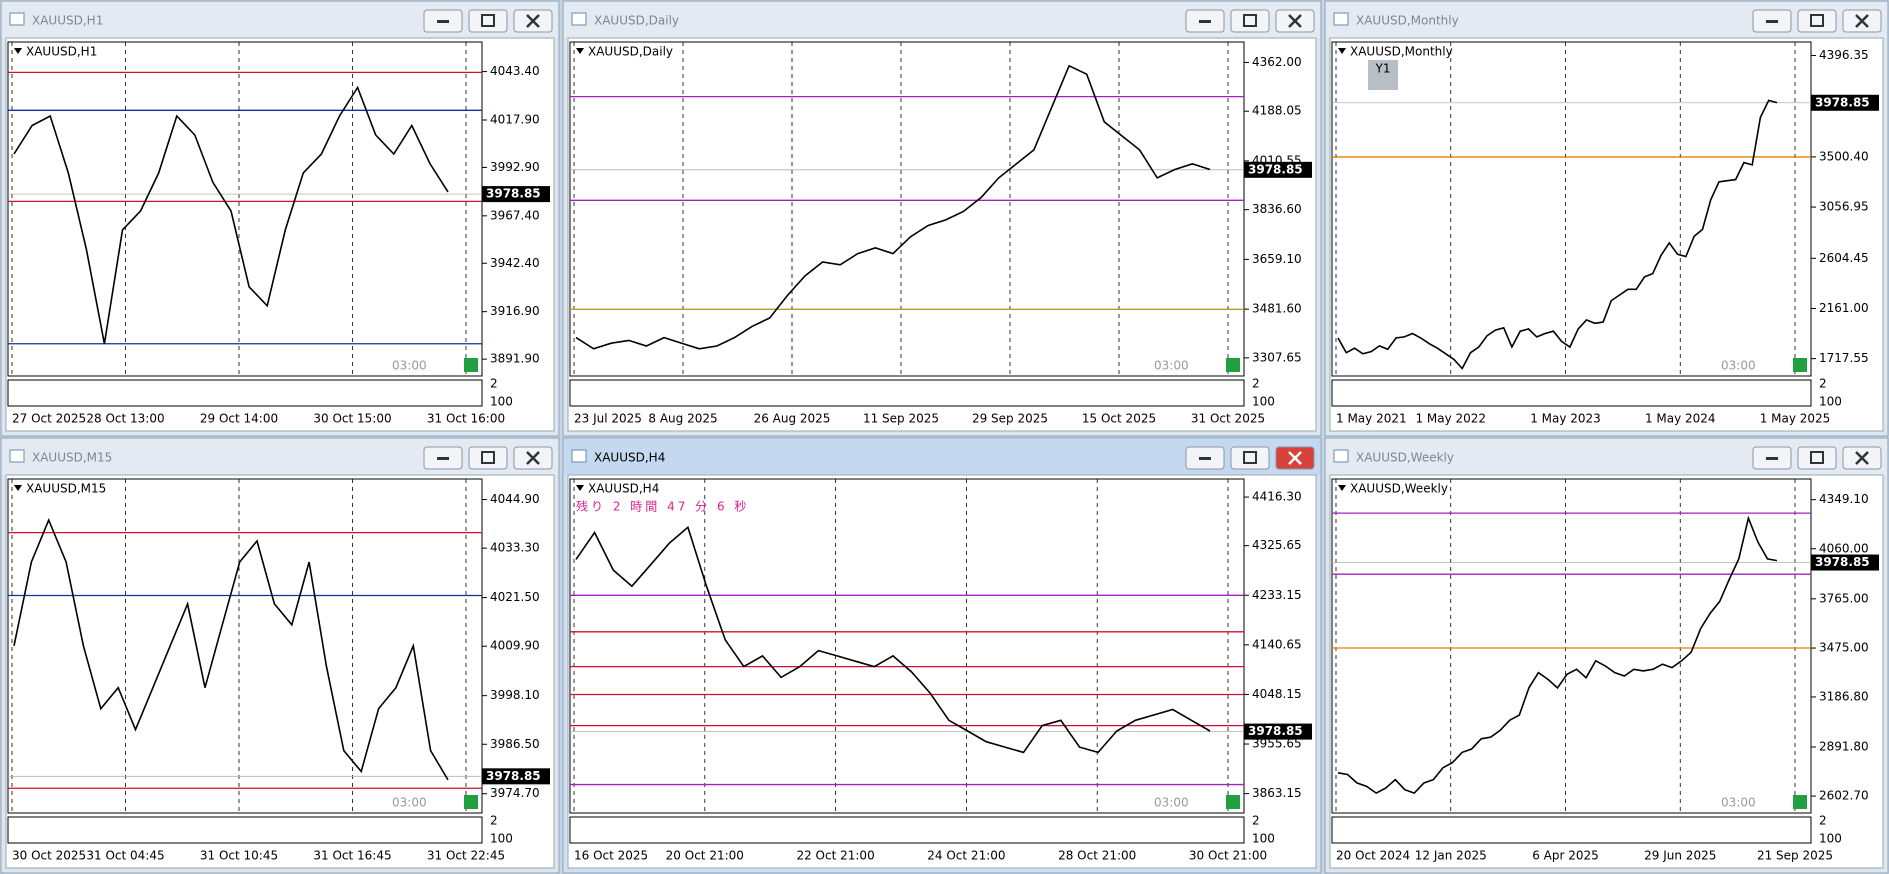  What do you see at coordinates (662, 507) in the screenshot?
I see `countdown-timer: 残り 2 時間 47 分 6 秒` at bounding box center [662, 507].